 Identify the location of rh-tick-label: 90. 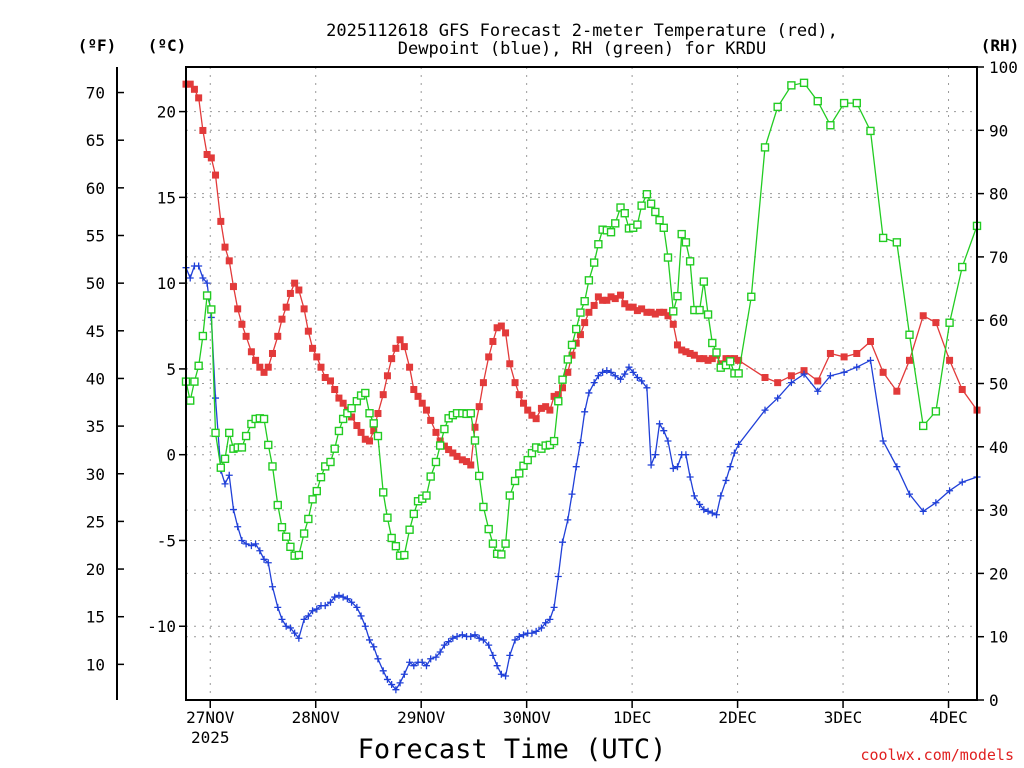
(998, 130).